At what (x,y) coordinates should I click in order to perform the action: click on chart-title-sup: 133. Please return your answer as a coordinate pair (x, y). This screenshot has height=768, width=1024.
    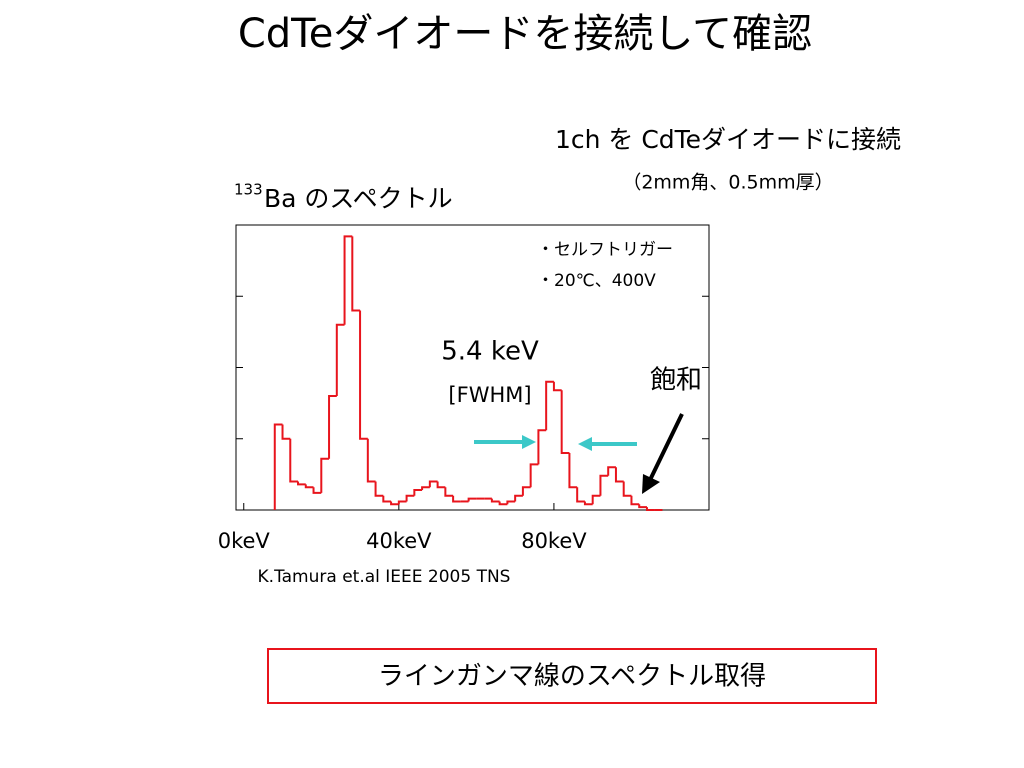
    Looking at the image, I should click on (248, 190).